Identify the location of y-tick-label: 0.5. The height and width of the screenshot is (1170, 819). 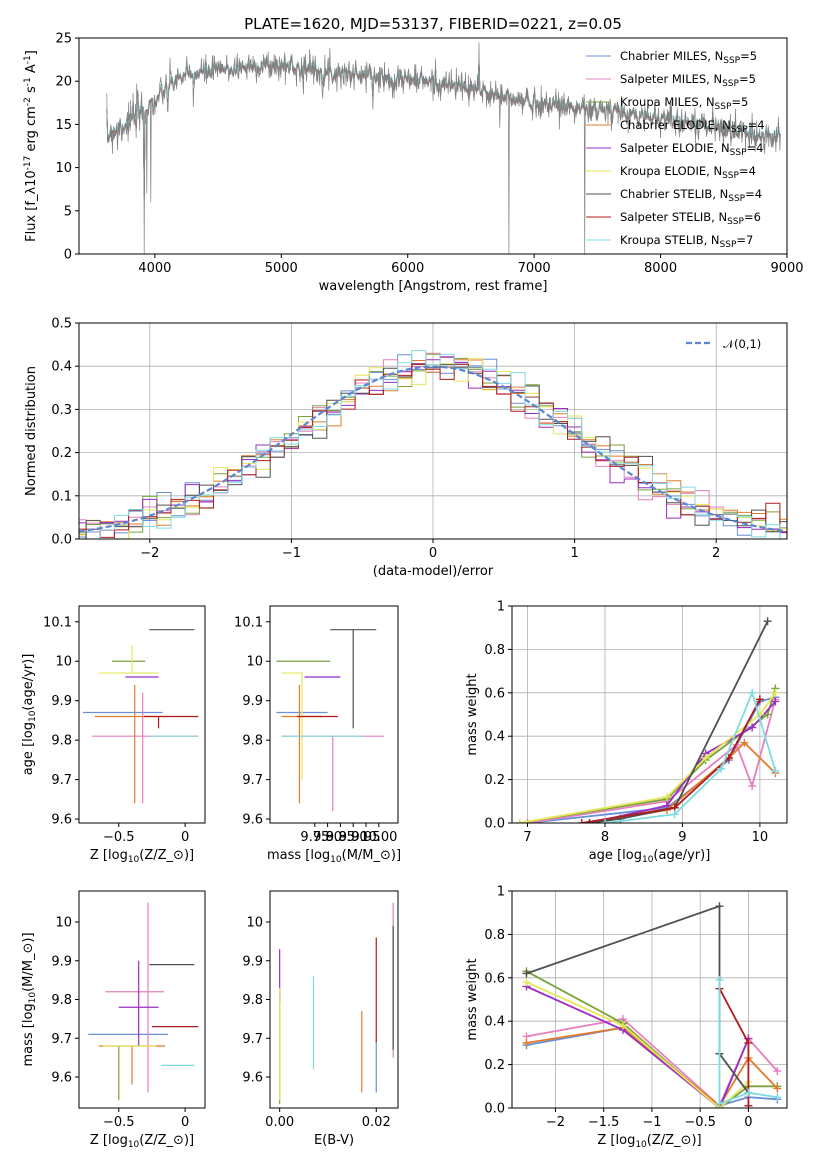
(61, 324).